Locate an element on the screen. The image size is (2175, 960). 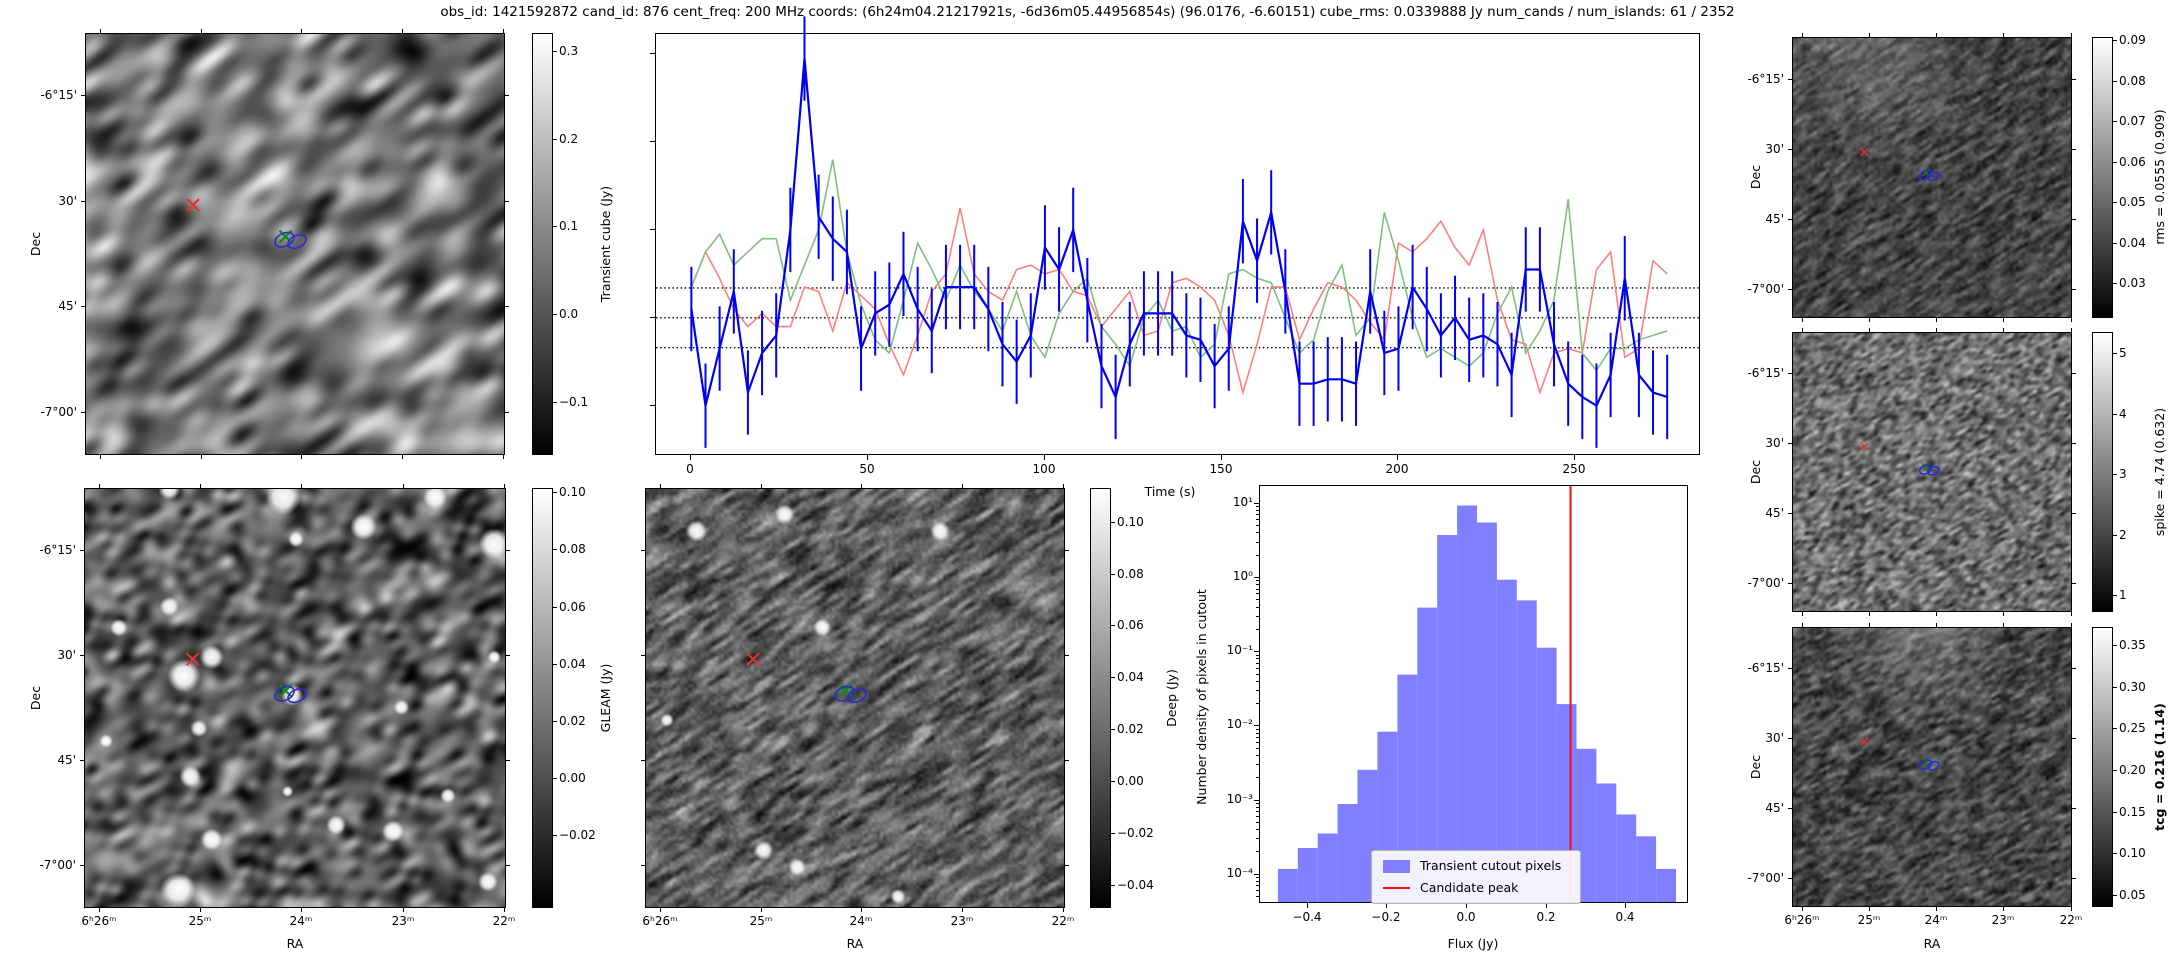
rms-colorbar-tick-label: 0.09 is located at coordinates (2132, 40).